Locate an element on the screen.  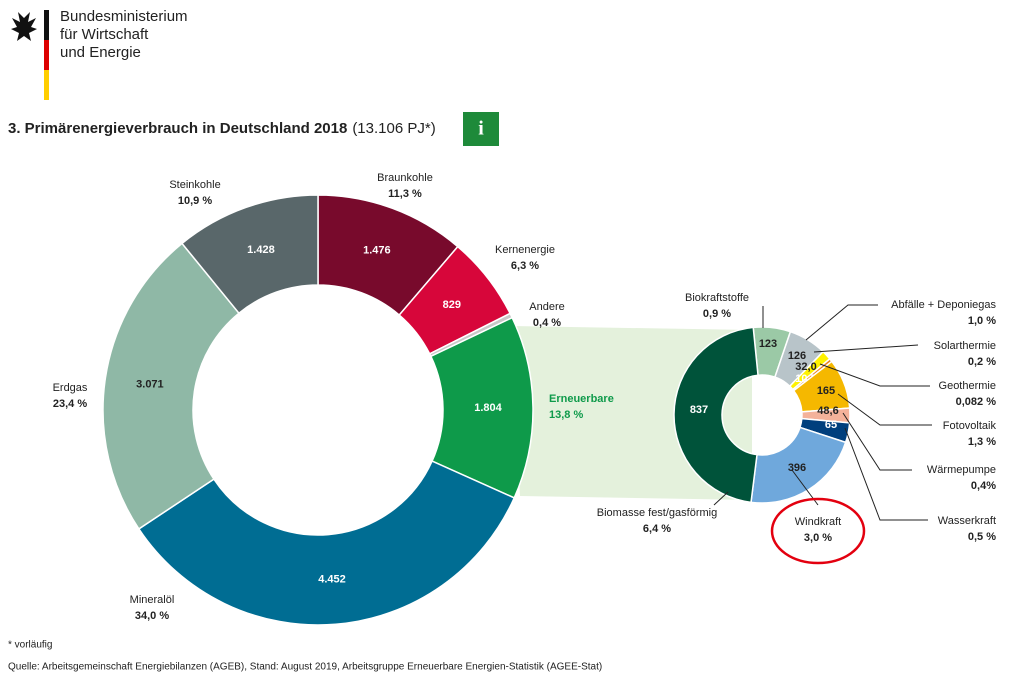
category-label: Braunkohle is located at coordinates (405, 178).